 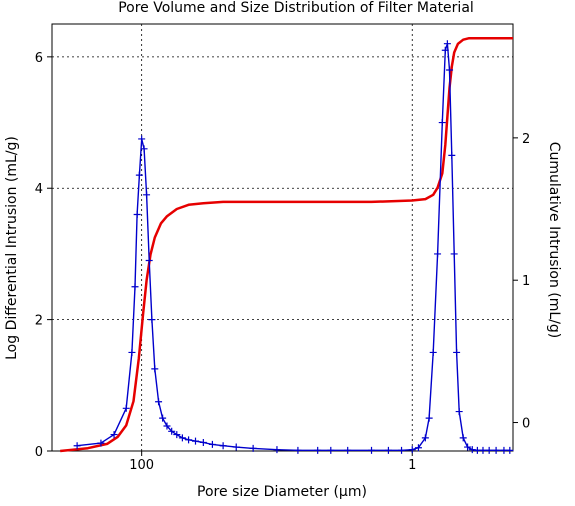 I want to click on y-axis-right-title: Cumulative Intrusion (mL/g), so click(x=554, y=240).